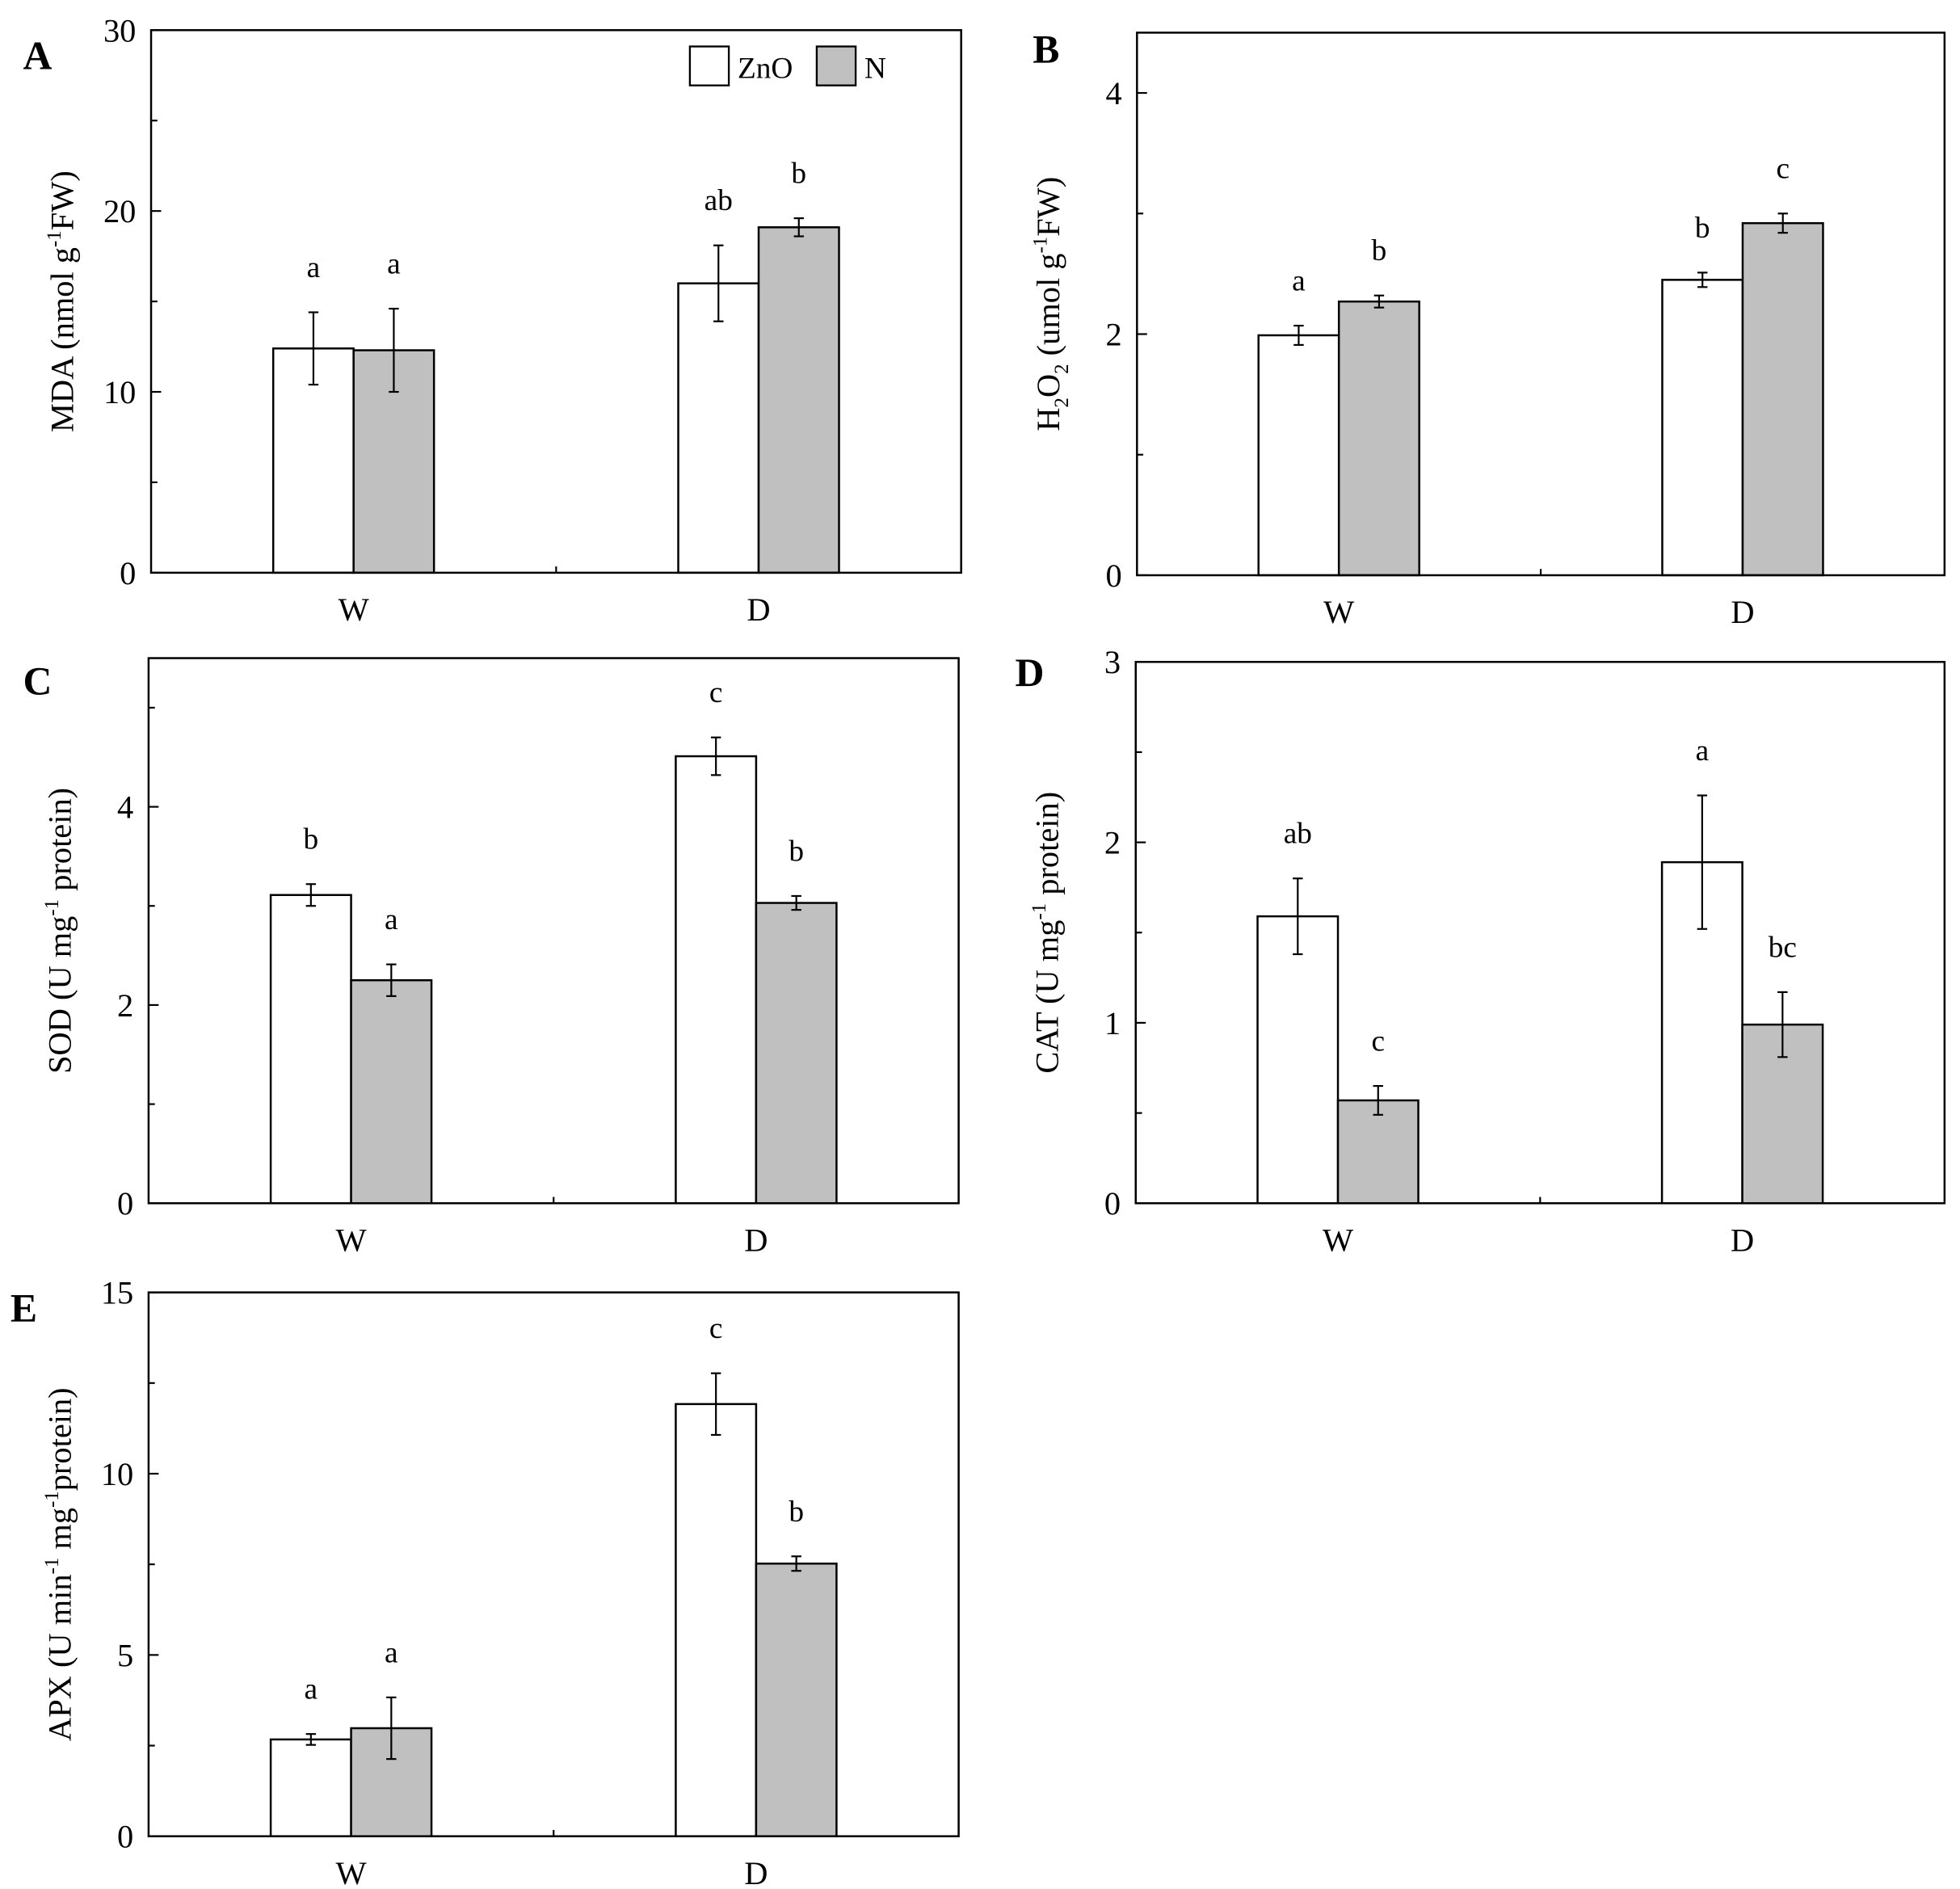 The width and height of the screenshot is (1960, 1889). Describe the element at coordinates (1048, 309) in the screenshot. I see `y-axis-label-part: (umol g` at that location.